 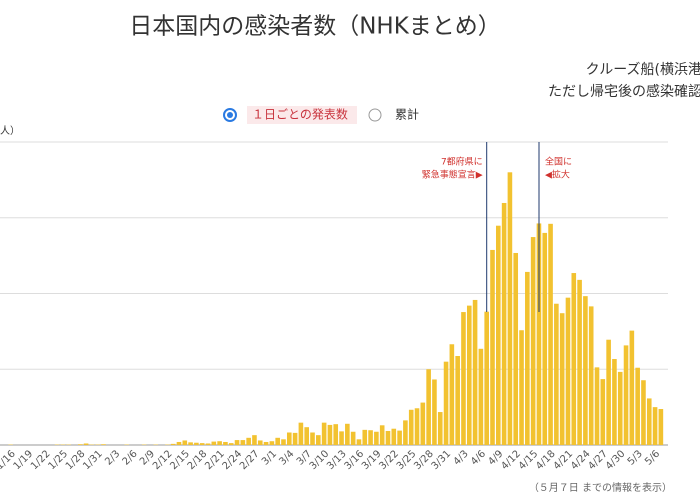 What do you see at coordinates (375, 115) in the screenshot?
I see `radio` at bounding box center [375, 115].